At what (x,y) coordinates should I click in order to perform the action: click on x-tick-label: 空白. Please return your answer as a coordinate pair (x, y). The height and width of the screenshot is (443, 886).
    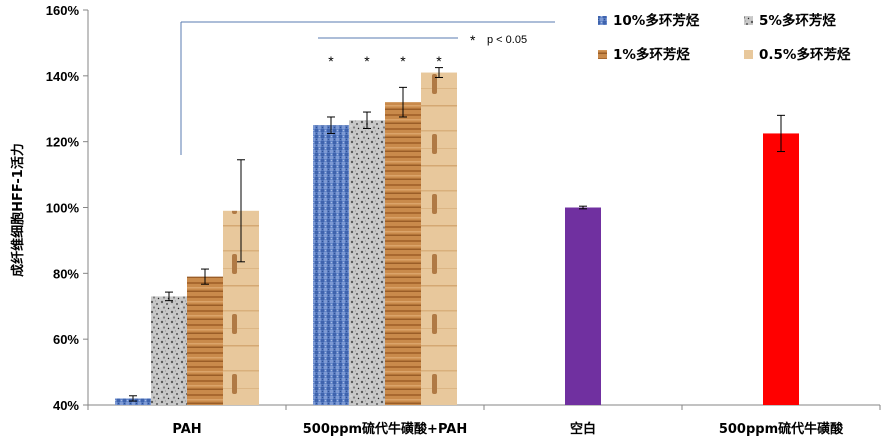
    Looking at the image, I should click on (583, 429).